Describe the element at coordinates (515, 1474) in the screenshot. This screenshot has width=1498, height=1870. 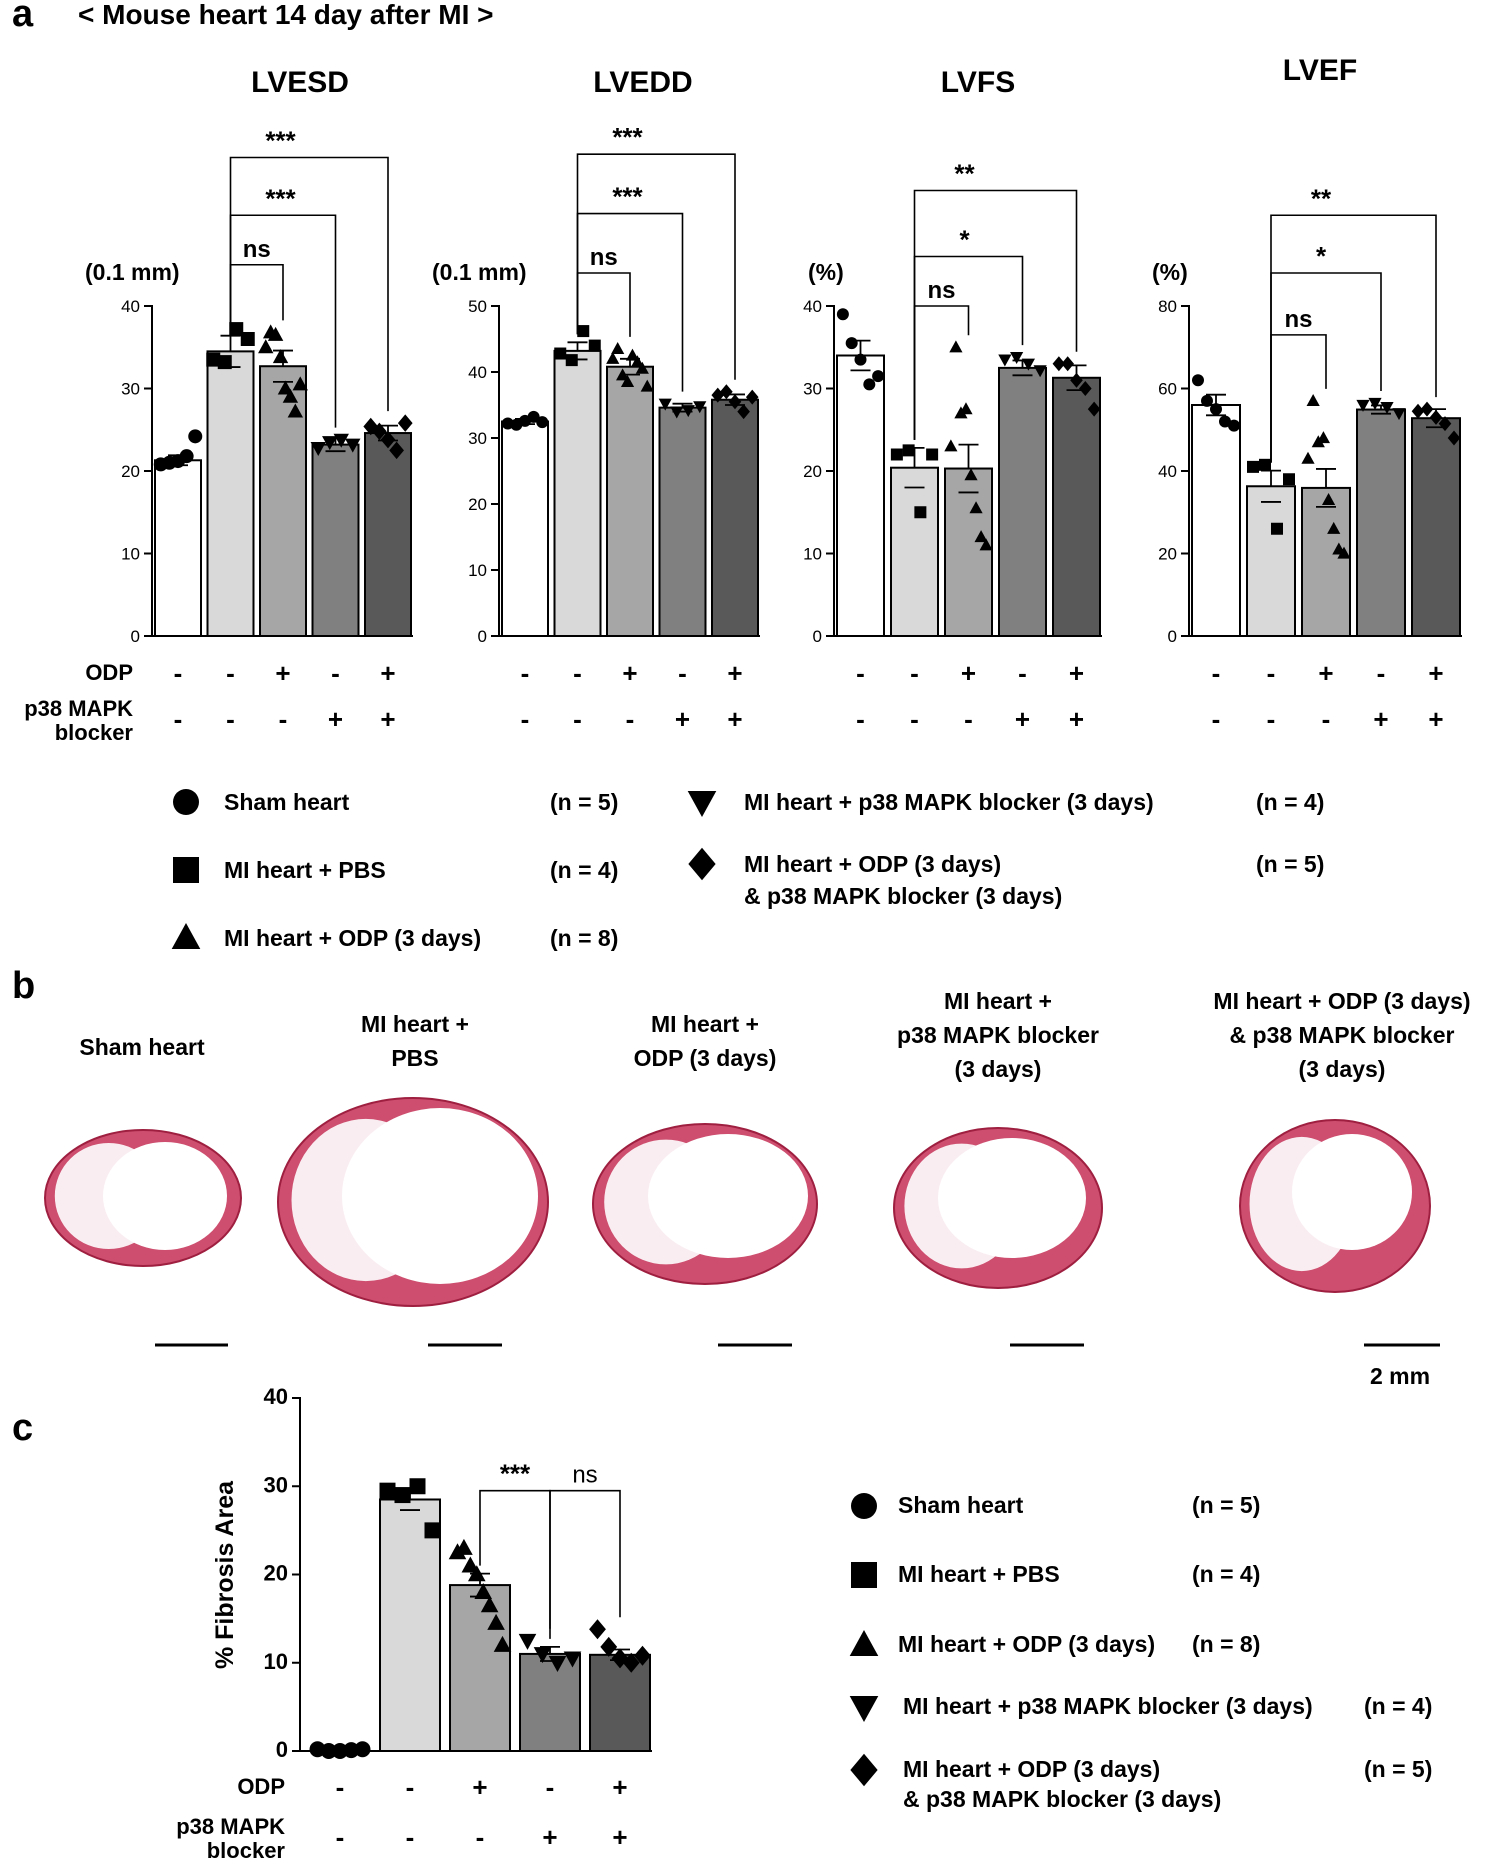
I see `significance-label: ***` at that location.